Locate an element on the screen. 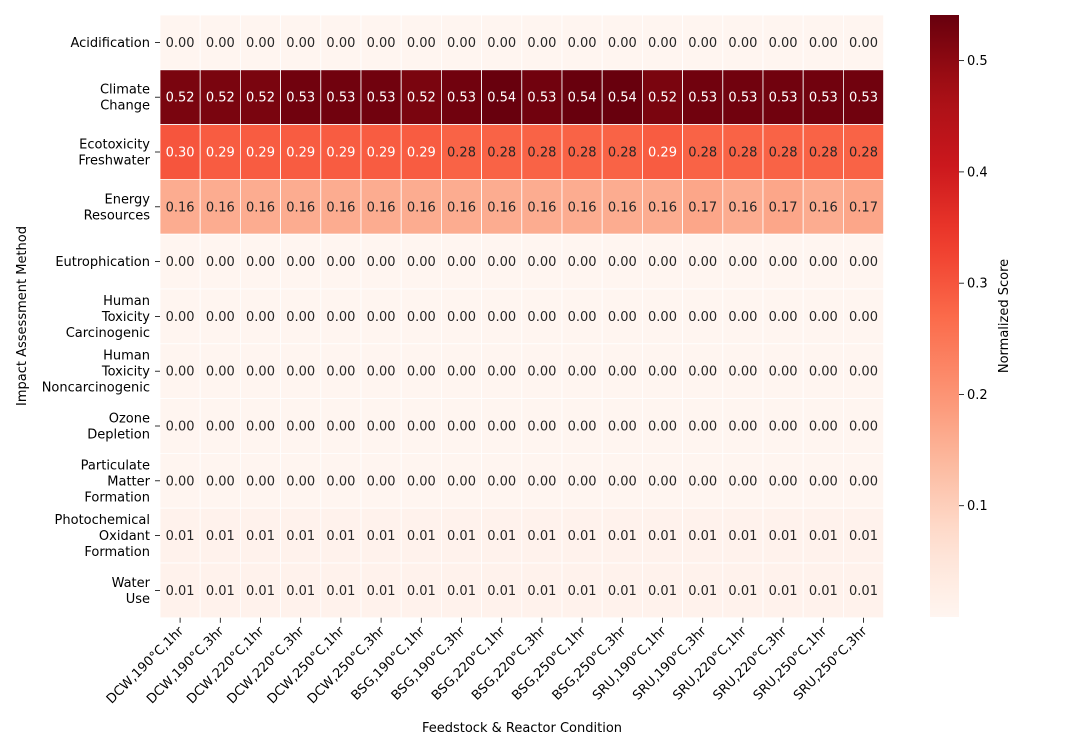  x-tick-label: SRU,250°C,3hr is located at coordinates (831, 664).